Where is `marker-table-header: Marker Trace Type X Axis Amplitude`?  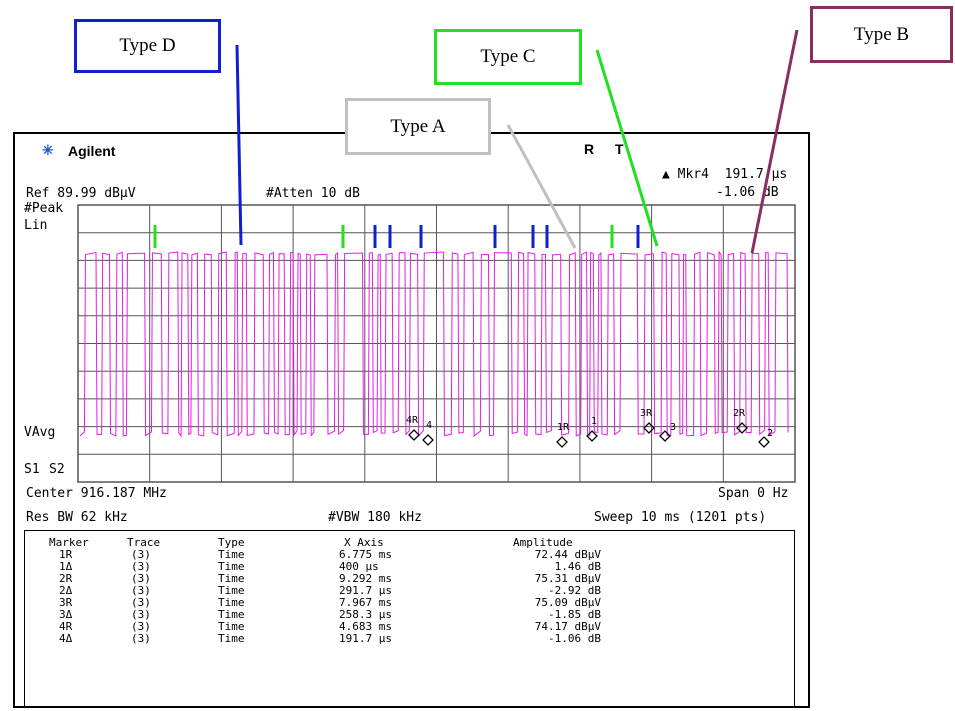 marker-table-header: Marker Trace Type X Axis Amplitude is located at coordinates (409, 543).